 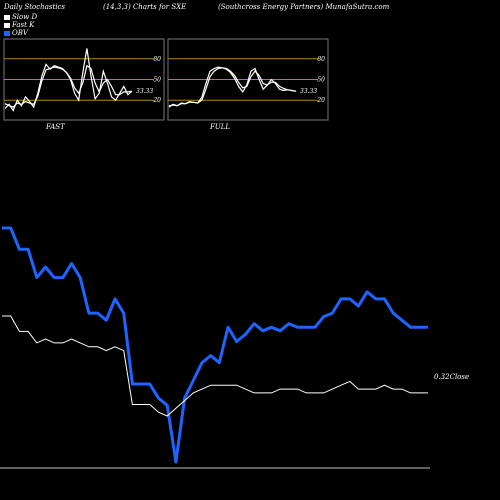 What do you see at coordinates (55, 127) in the screenshot?
I see `fast-panel-title: FAST` at bounding box center [55, 127].